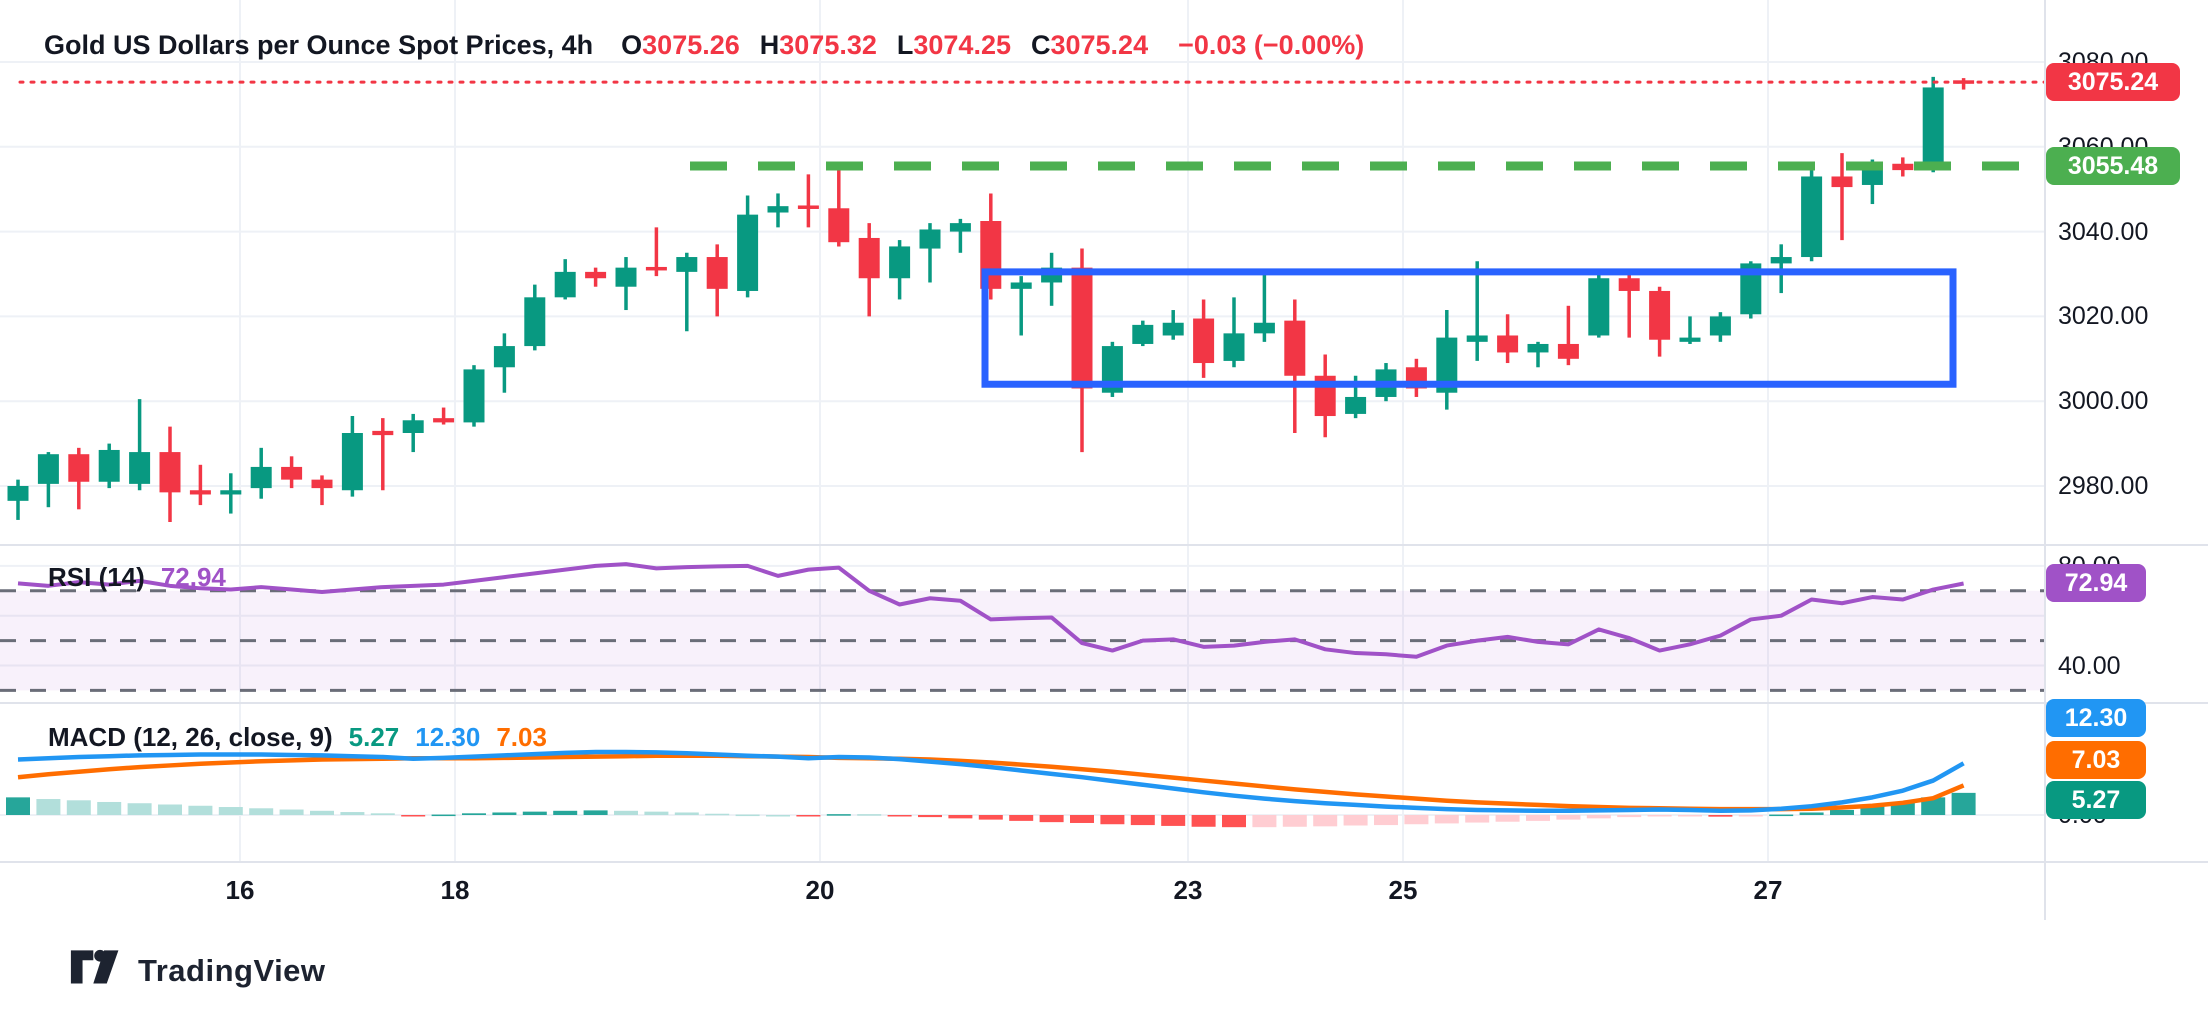 The width and height of the screenshot is (2208, 1012). Describe the element at coordinates (448, 737) in the screenshot. I see `macd-line-value: 12.30` at that location.